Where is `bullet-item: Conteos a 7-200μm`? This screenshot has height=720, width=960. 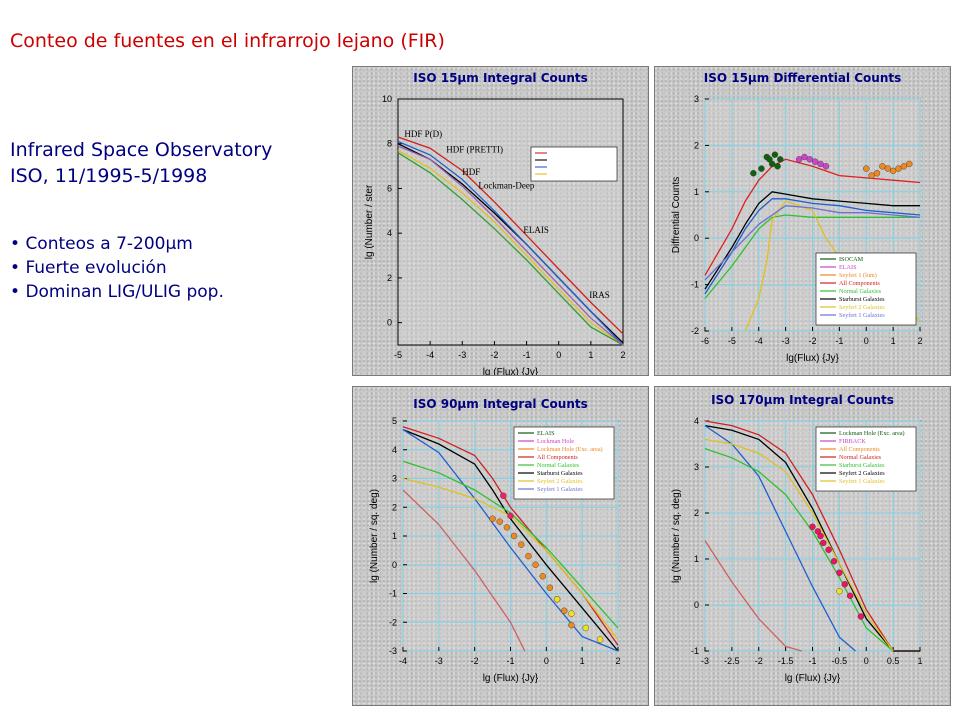
bullet-item: Conteos a 7-200μm is located at coordinates (117, 244).